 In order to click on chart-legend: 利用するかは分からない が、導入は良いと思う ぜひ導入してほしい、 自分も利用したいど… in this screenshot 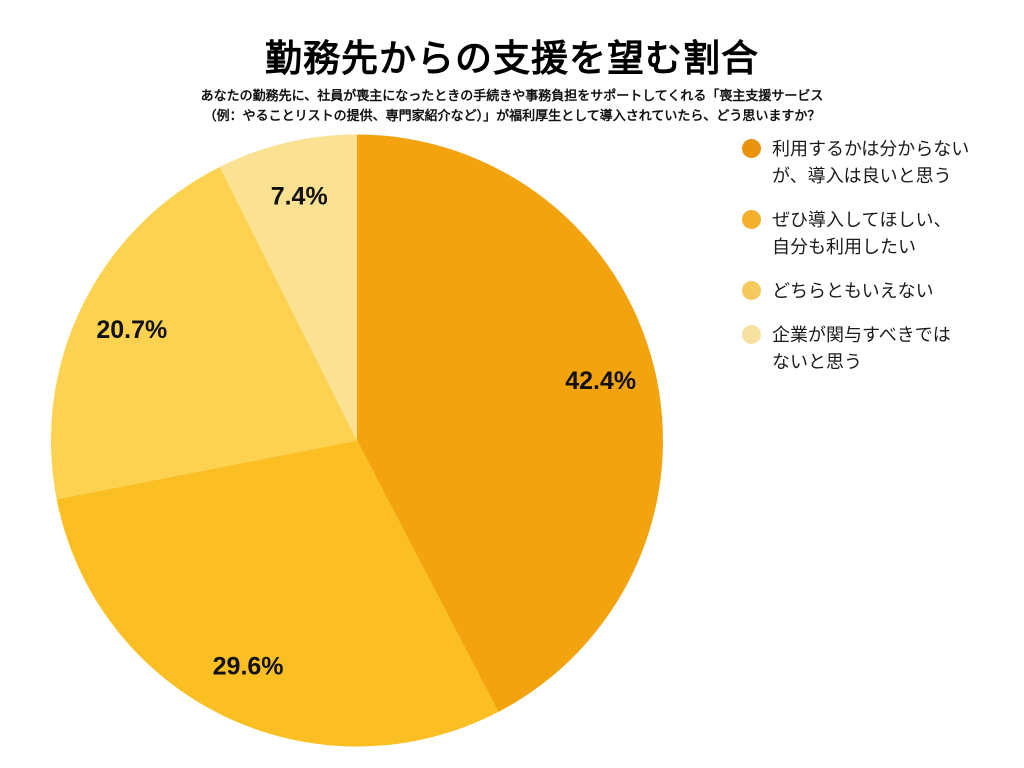, I will do `click(878, 256)`.